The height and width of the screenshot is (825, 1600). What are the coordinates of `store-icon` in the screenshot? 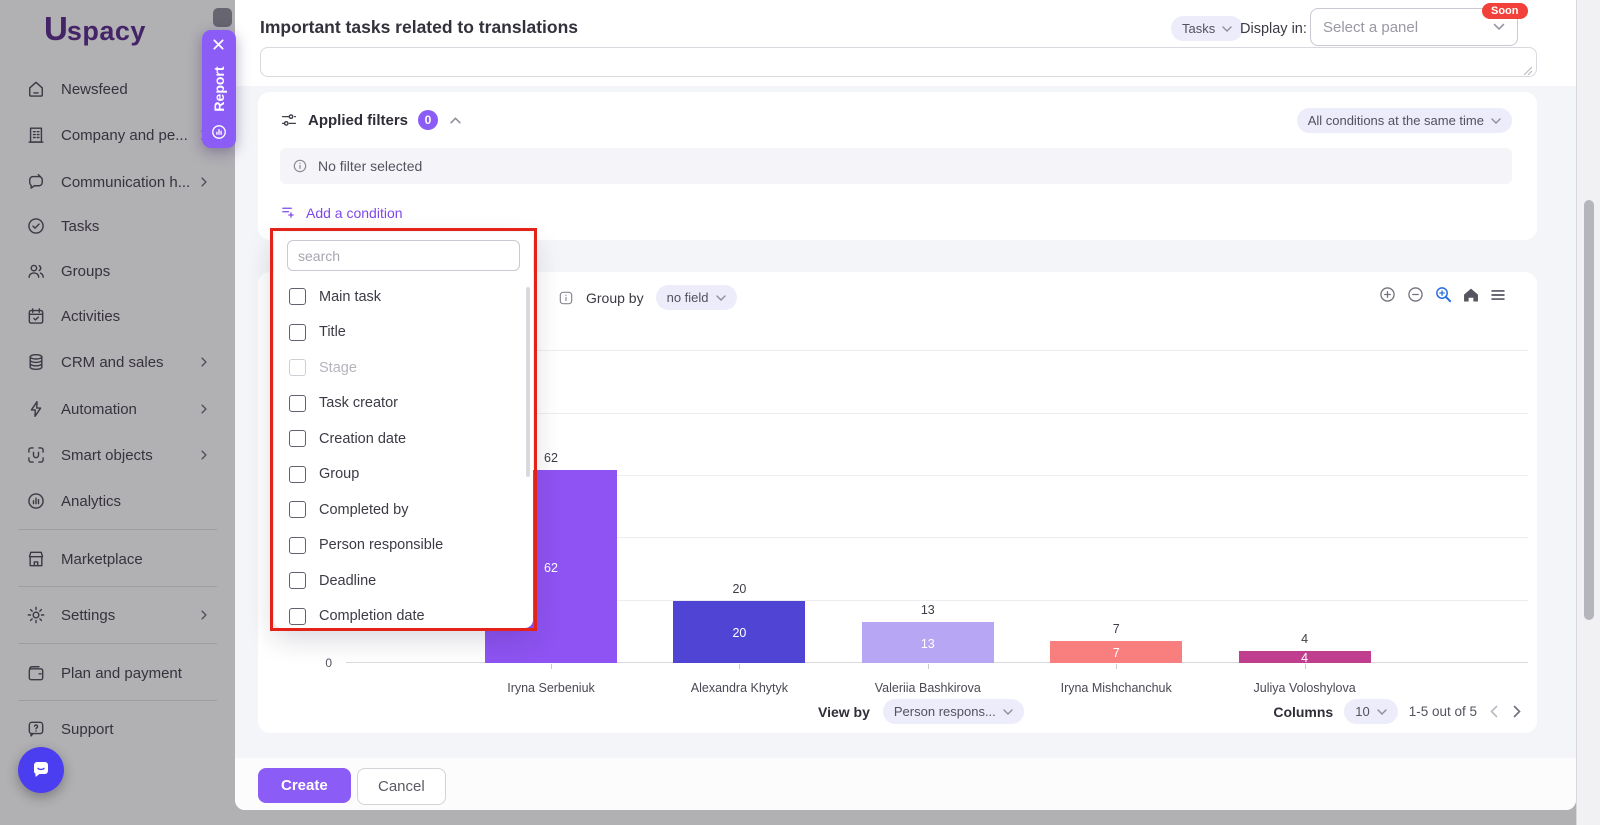 It's located at (36, 559).